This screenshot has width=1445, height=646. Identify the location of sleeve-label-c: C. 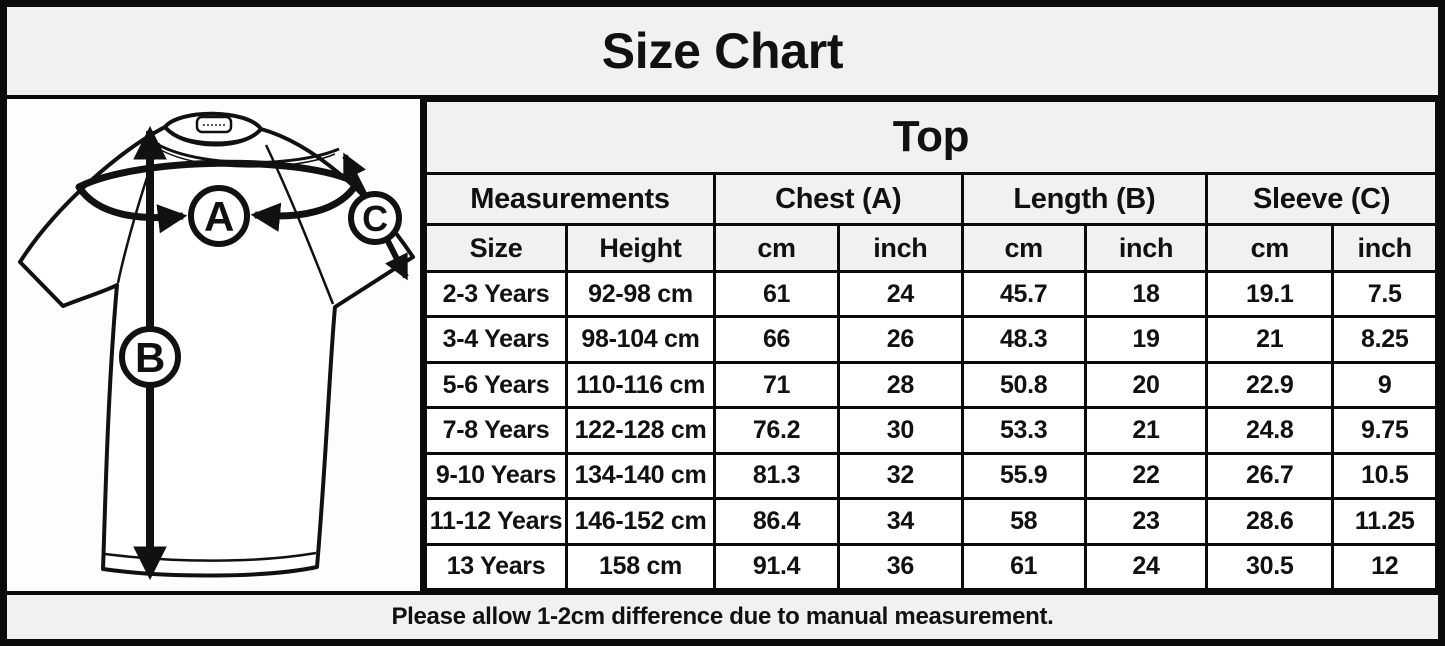
(375, 218).